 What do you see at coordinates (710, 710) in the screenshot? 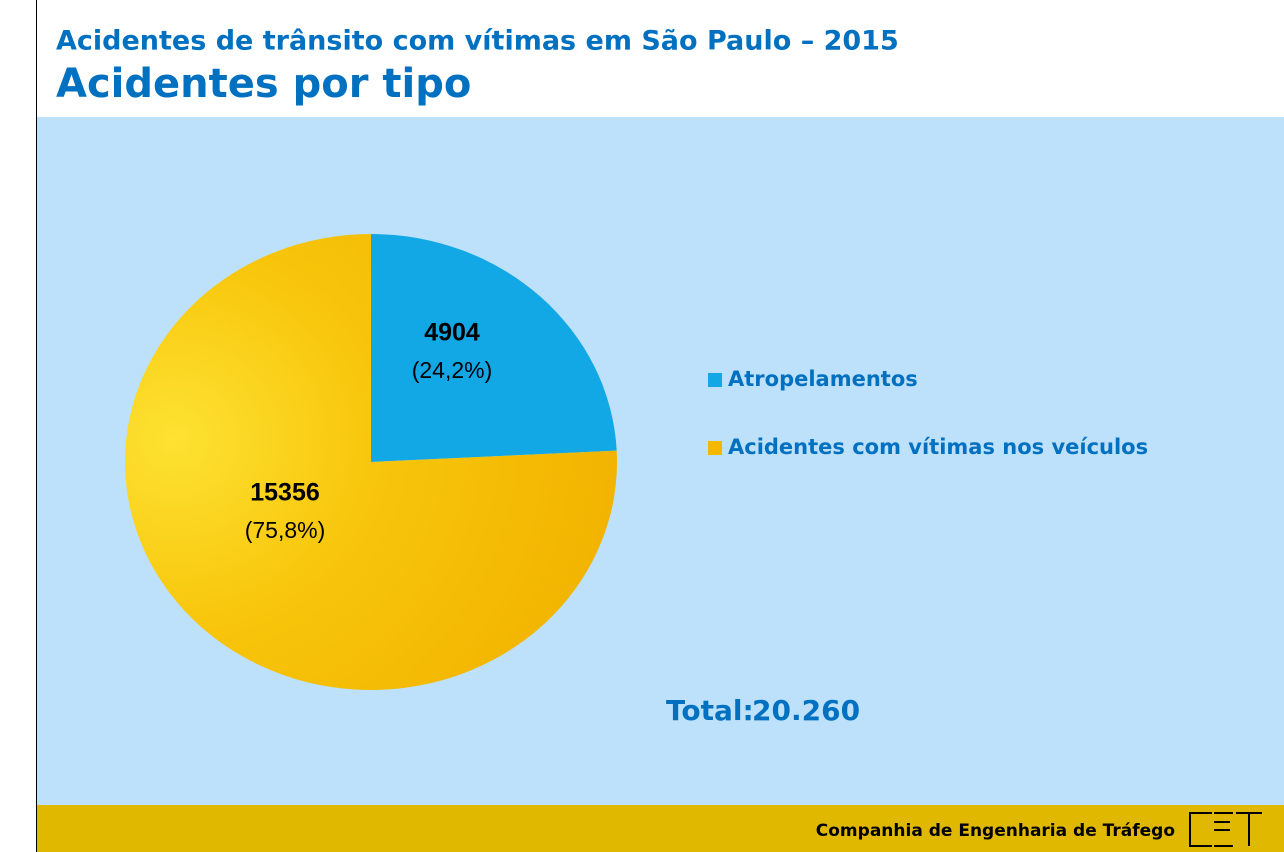
I see `total-label: Total:` at bounding box center [710, 710].